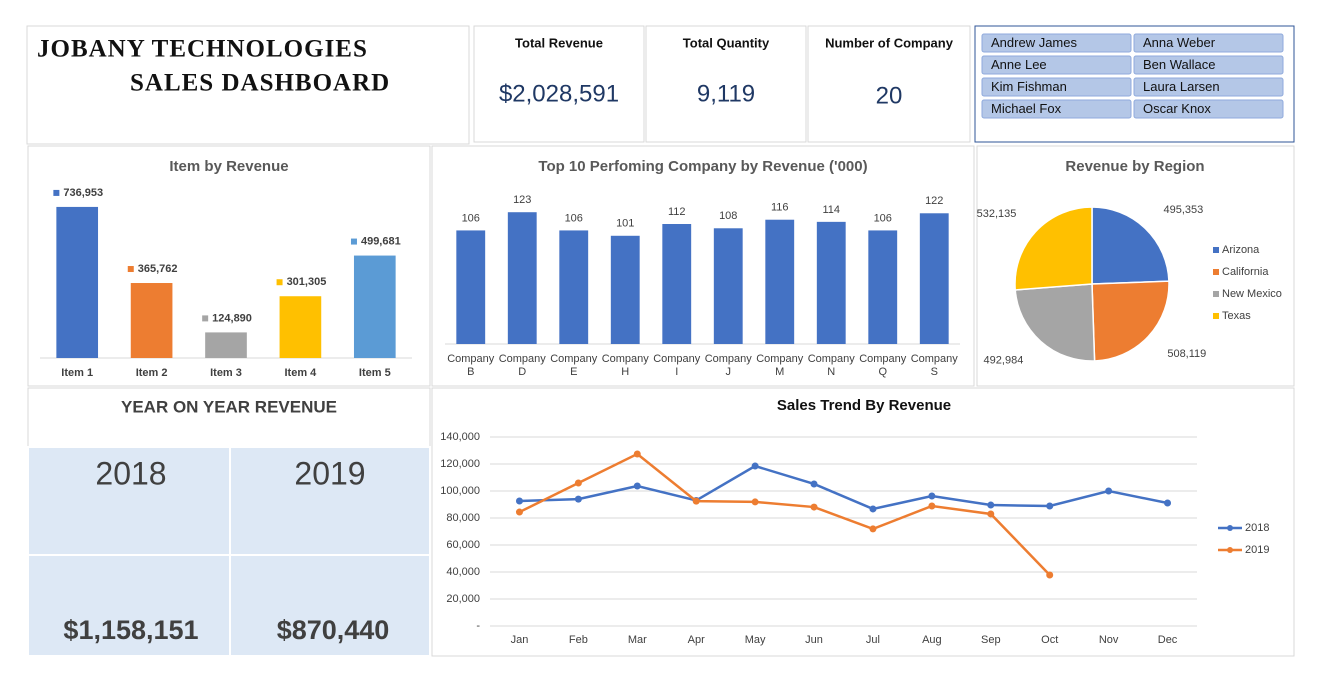  Describe the element at coordinates (814, 640) in the screenshot. I see `x-tick-label: Jun` at that location.